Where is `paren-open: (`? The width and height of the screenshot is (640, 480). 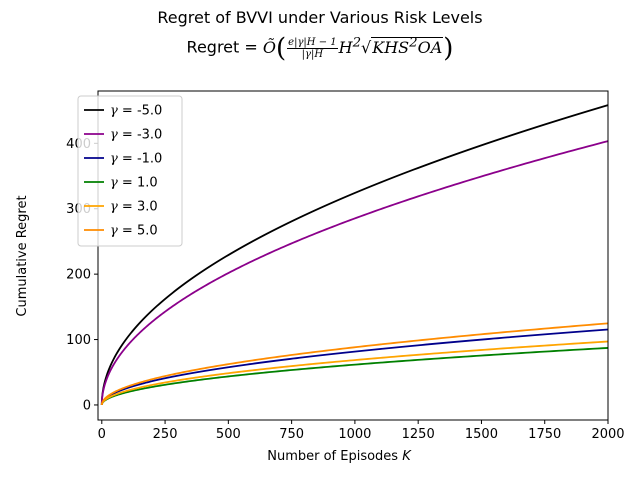
paren-open: ( is located at coordinates (281, 48).